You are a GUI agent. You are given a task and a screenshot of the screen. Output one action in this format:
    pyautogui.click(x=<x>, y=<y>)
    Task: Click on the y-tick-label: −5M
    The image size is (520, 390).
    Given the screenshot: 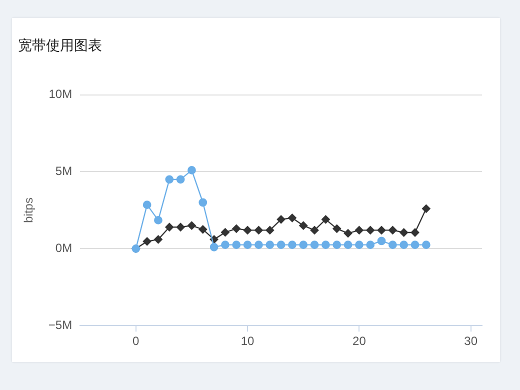 What is the action you would take?
    pyautogui.click(x=60, y=325)
    